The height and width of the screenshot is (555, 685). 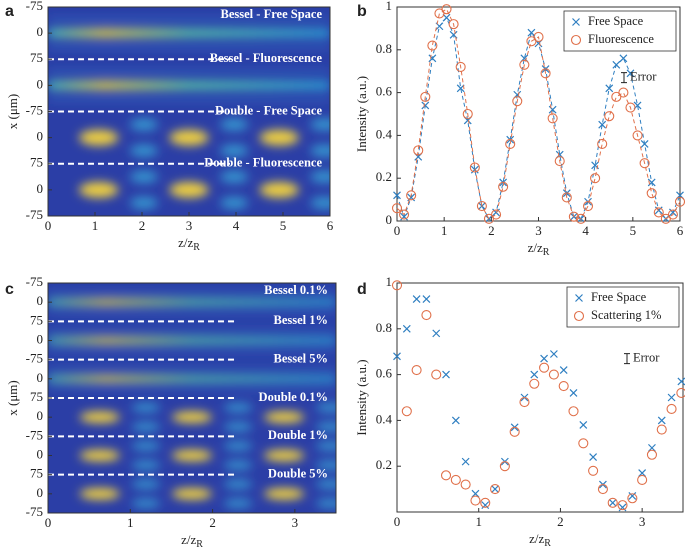 What do you see at coordinates (298, 474) in the screenshot?
I see `row-label: Double 5%` at bounding box center [298, 474].